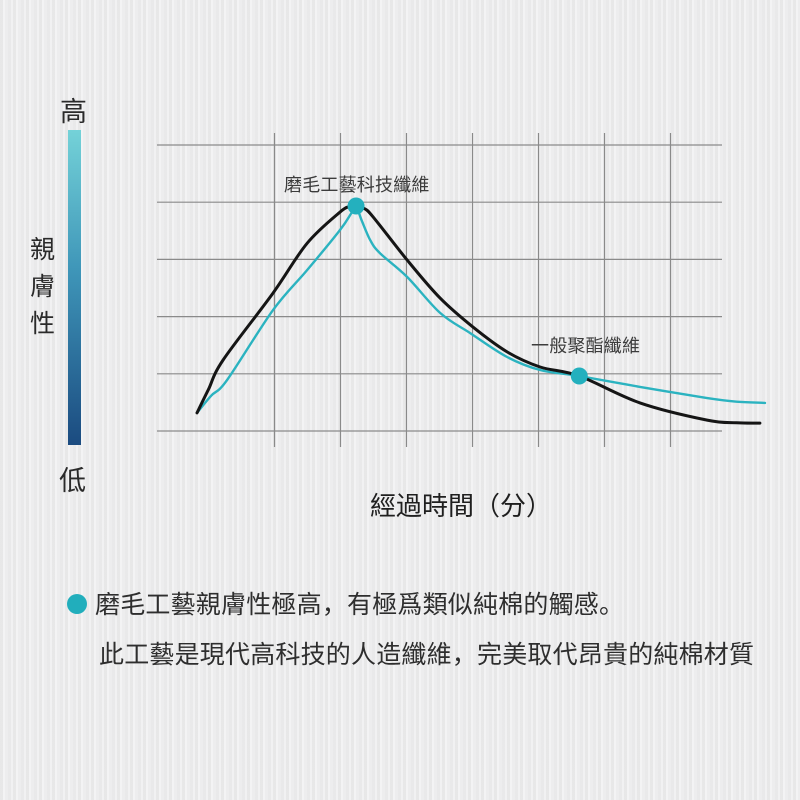  What do you see at coordinates (43, 324) in the screenshot?
I see `y-axis-title-char: 性` at bounding box center [43, 324].